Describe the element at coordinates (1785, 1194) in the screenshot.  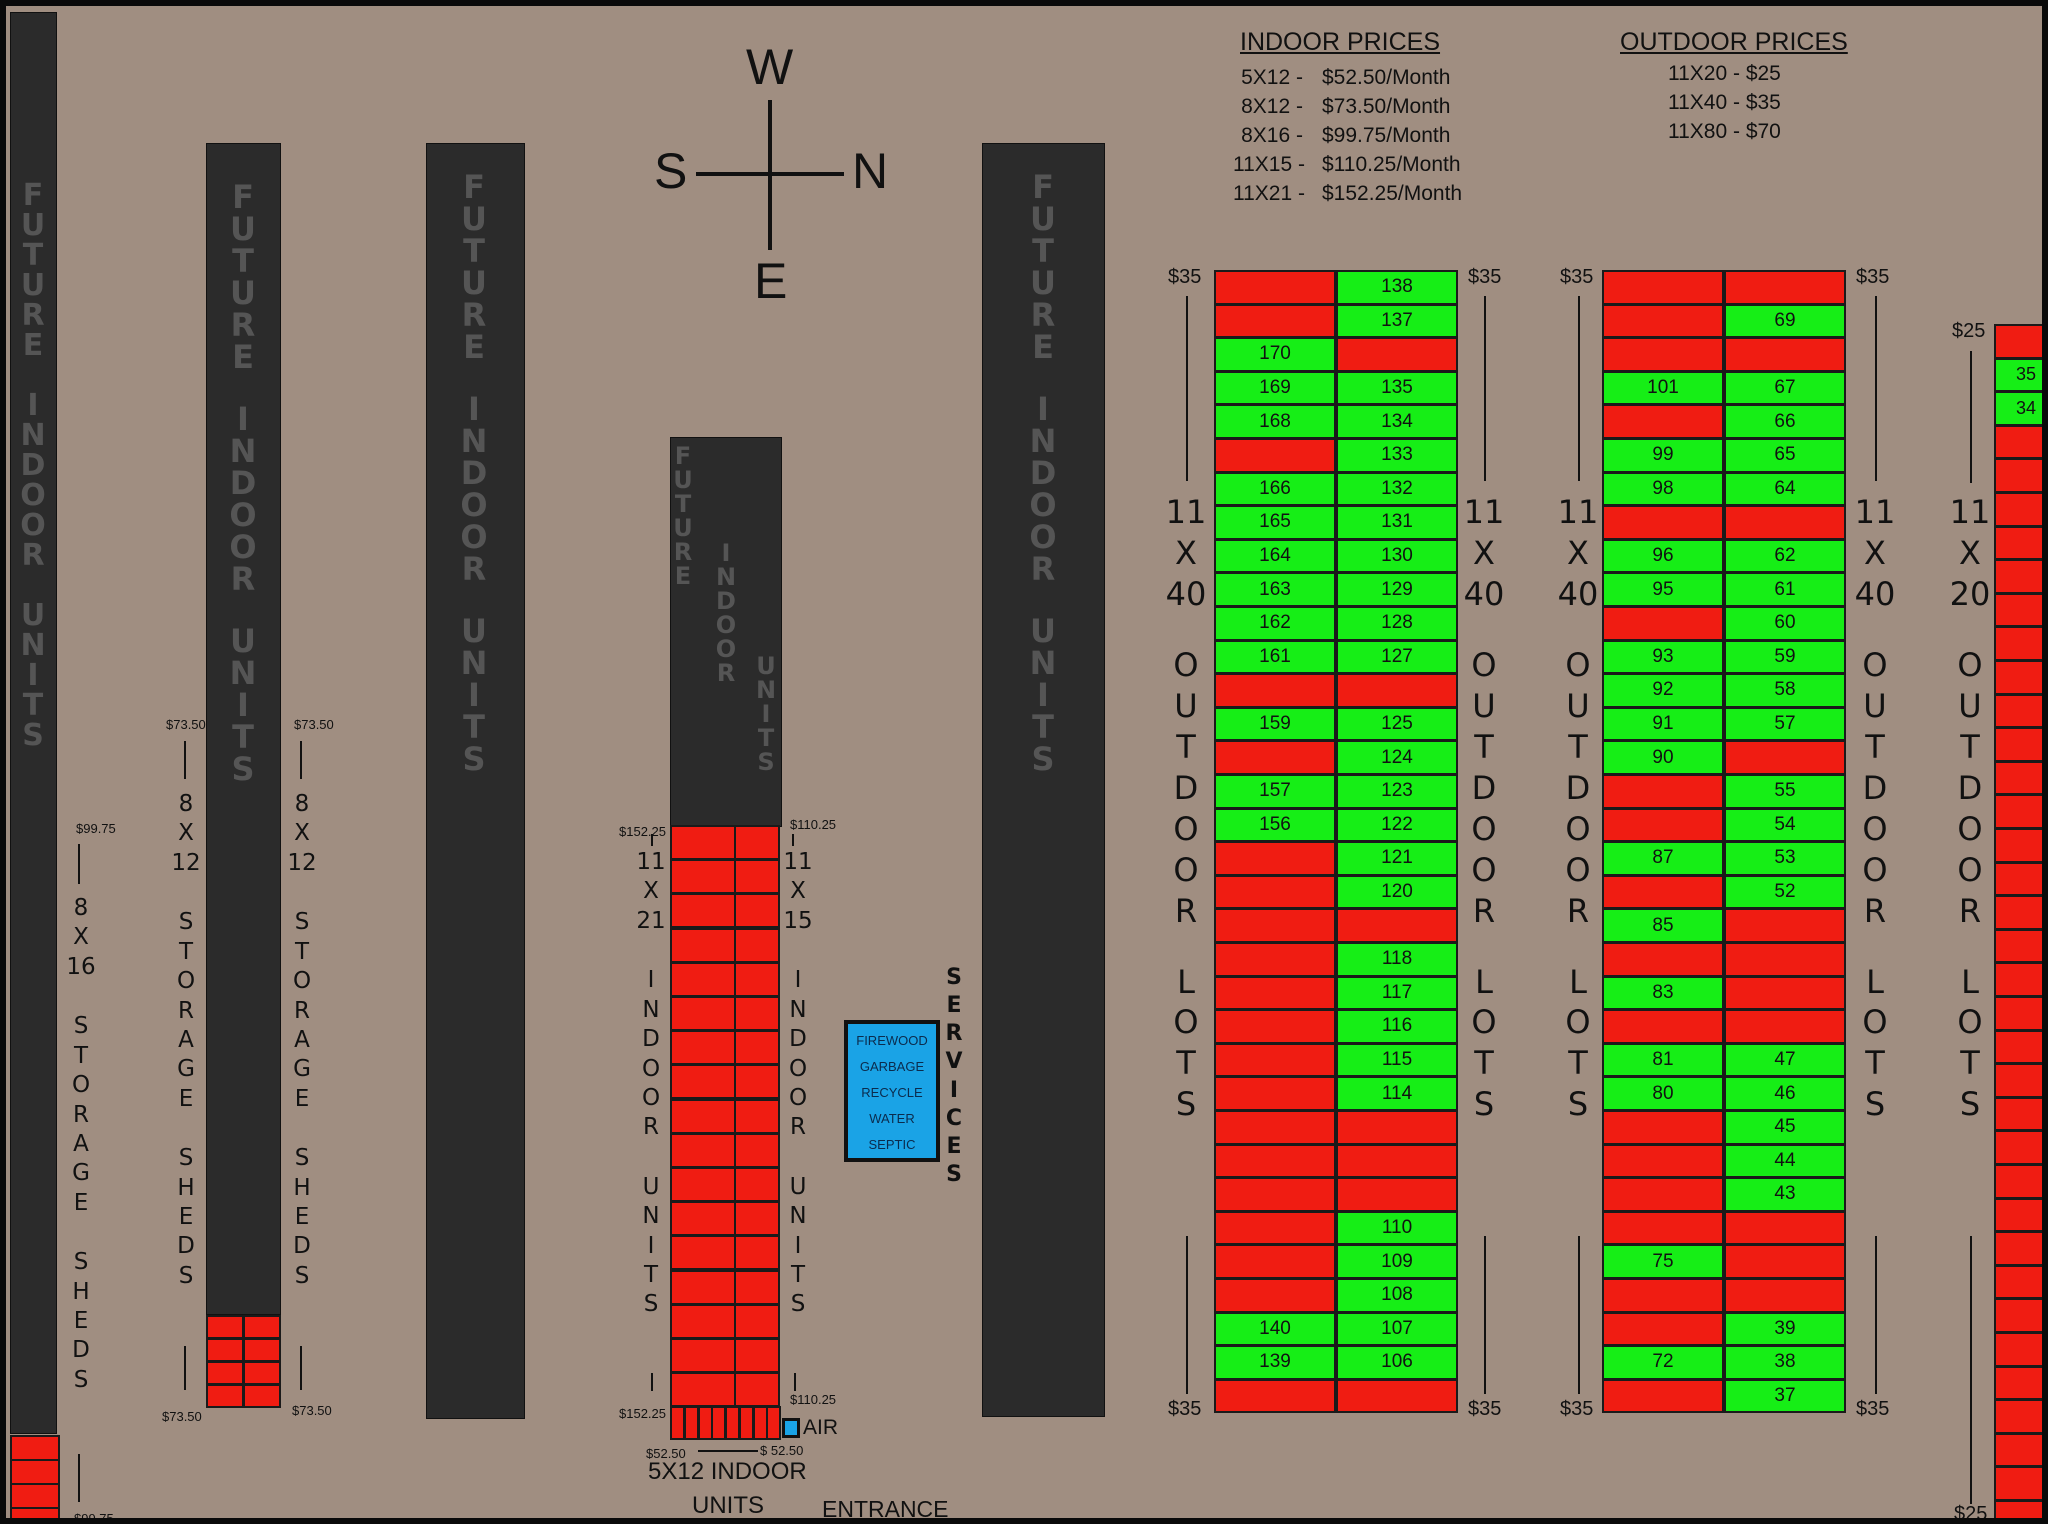
I see `block_b-lot-right: 43` at that location.